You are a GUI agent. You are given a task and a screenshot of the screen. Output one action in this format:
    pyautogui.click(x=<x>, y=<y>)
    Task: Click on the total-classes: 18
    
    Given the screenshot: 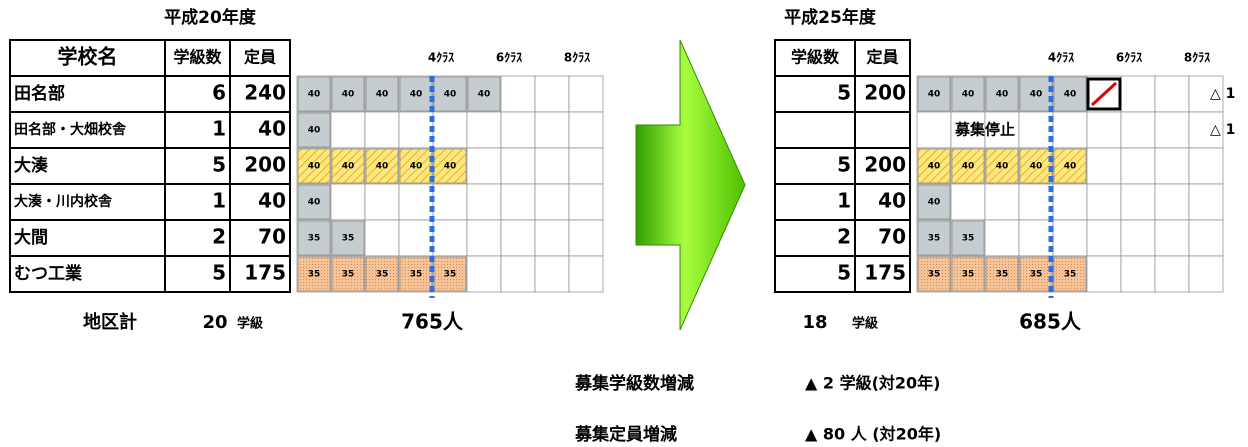 What is the action you would take?
    pyautogui.click(x=814, y=322)
    